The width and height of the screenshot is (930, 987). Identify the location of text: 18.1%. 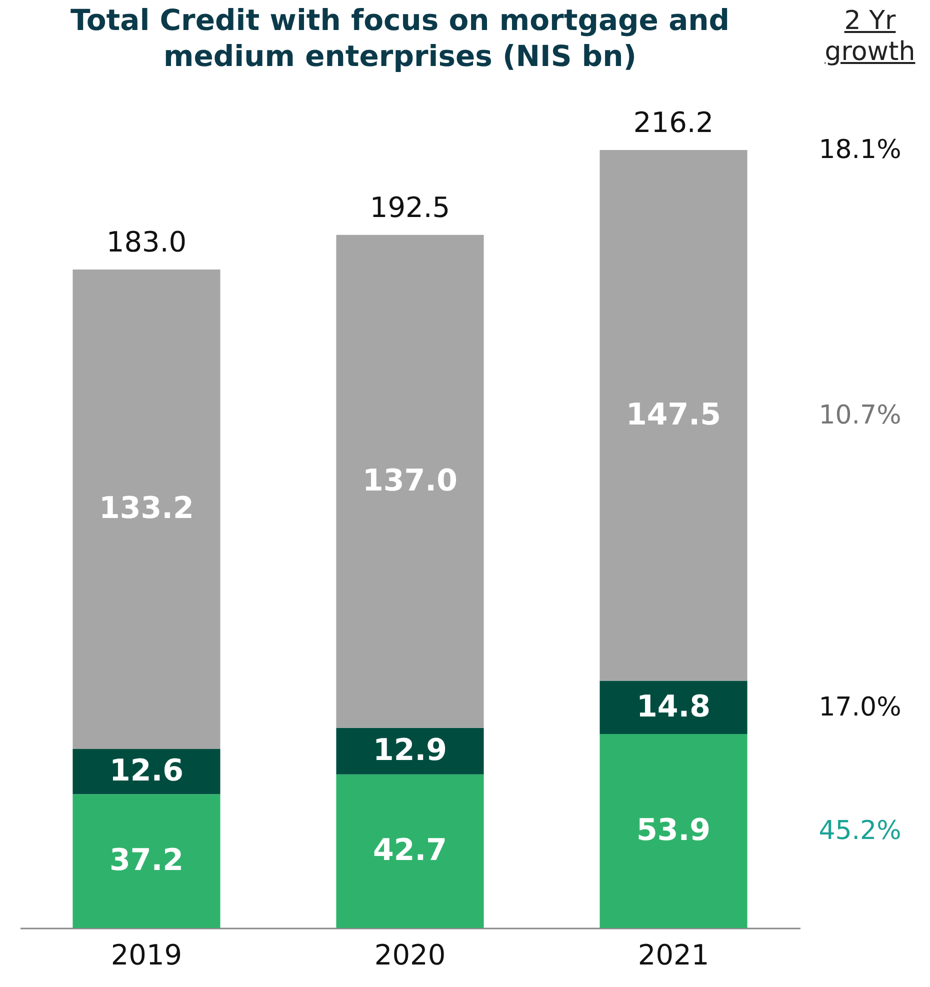
(860, 150).